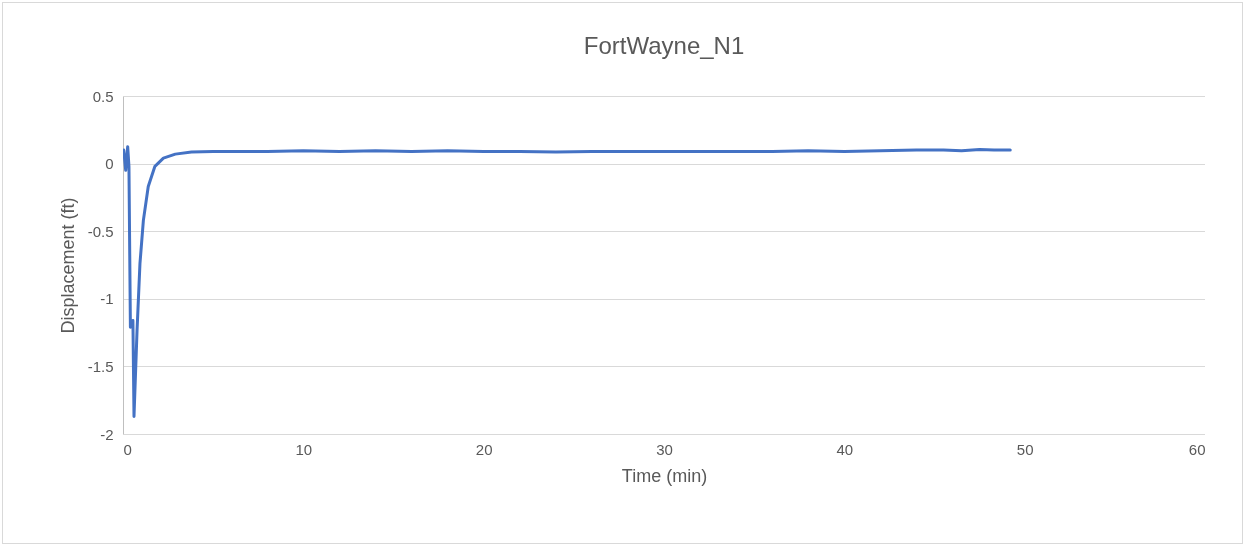  Describe the element at coordinates (664, 449) in the screenshot. I see `x-tick-label: 30` at that location.